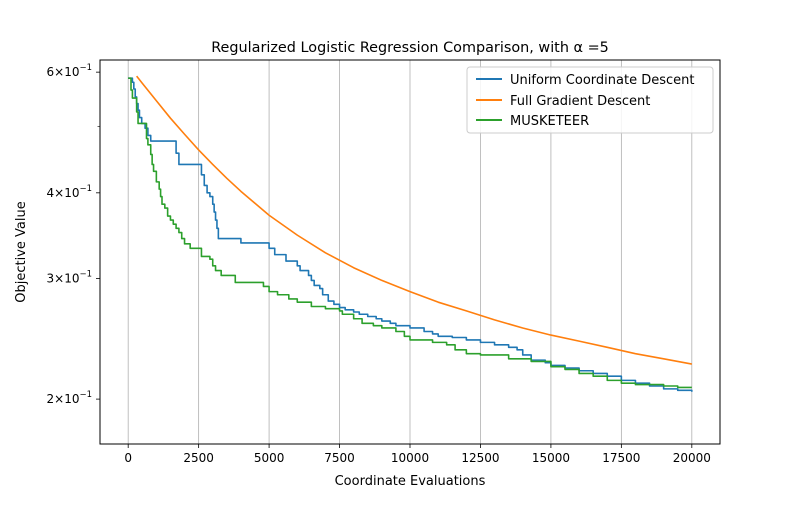 This screenshot has width=800, height=505. I want to click on y-axis-ticks: 6×10⁻¹ 4×10⁻¹ 3×10⁻¹ 2×10⁻¹, so click(73, 234).